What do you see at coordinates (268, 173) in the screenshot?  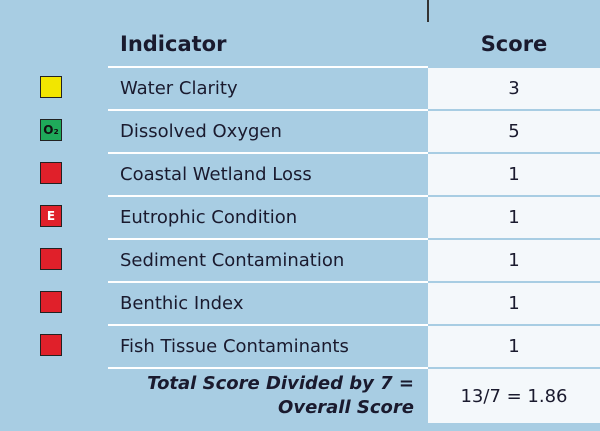 I see `indicator-cell: Coastal Wetland Loss` at bounding box center [268, 173].